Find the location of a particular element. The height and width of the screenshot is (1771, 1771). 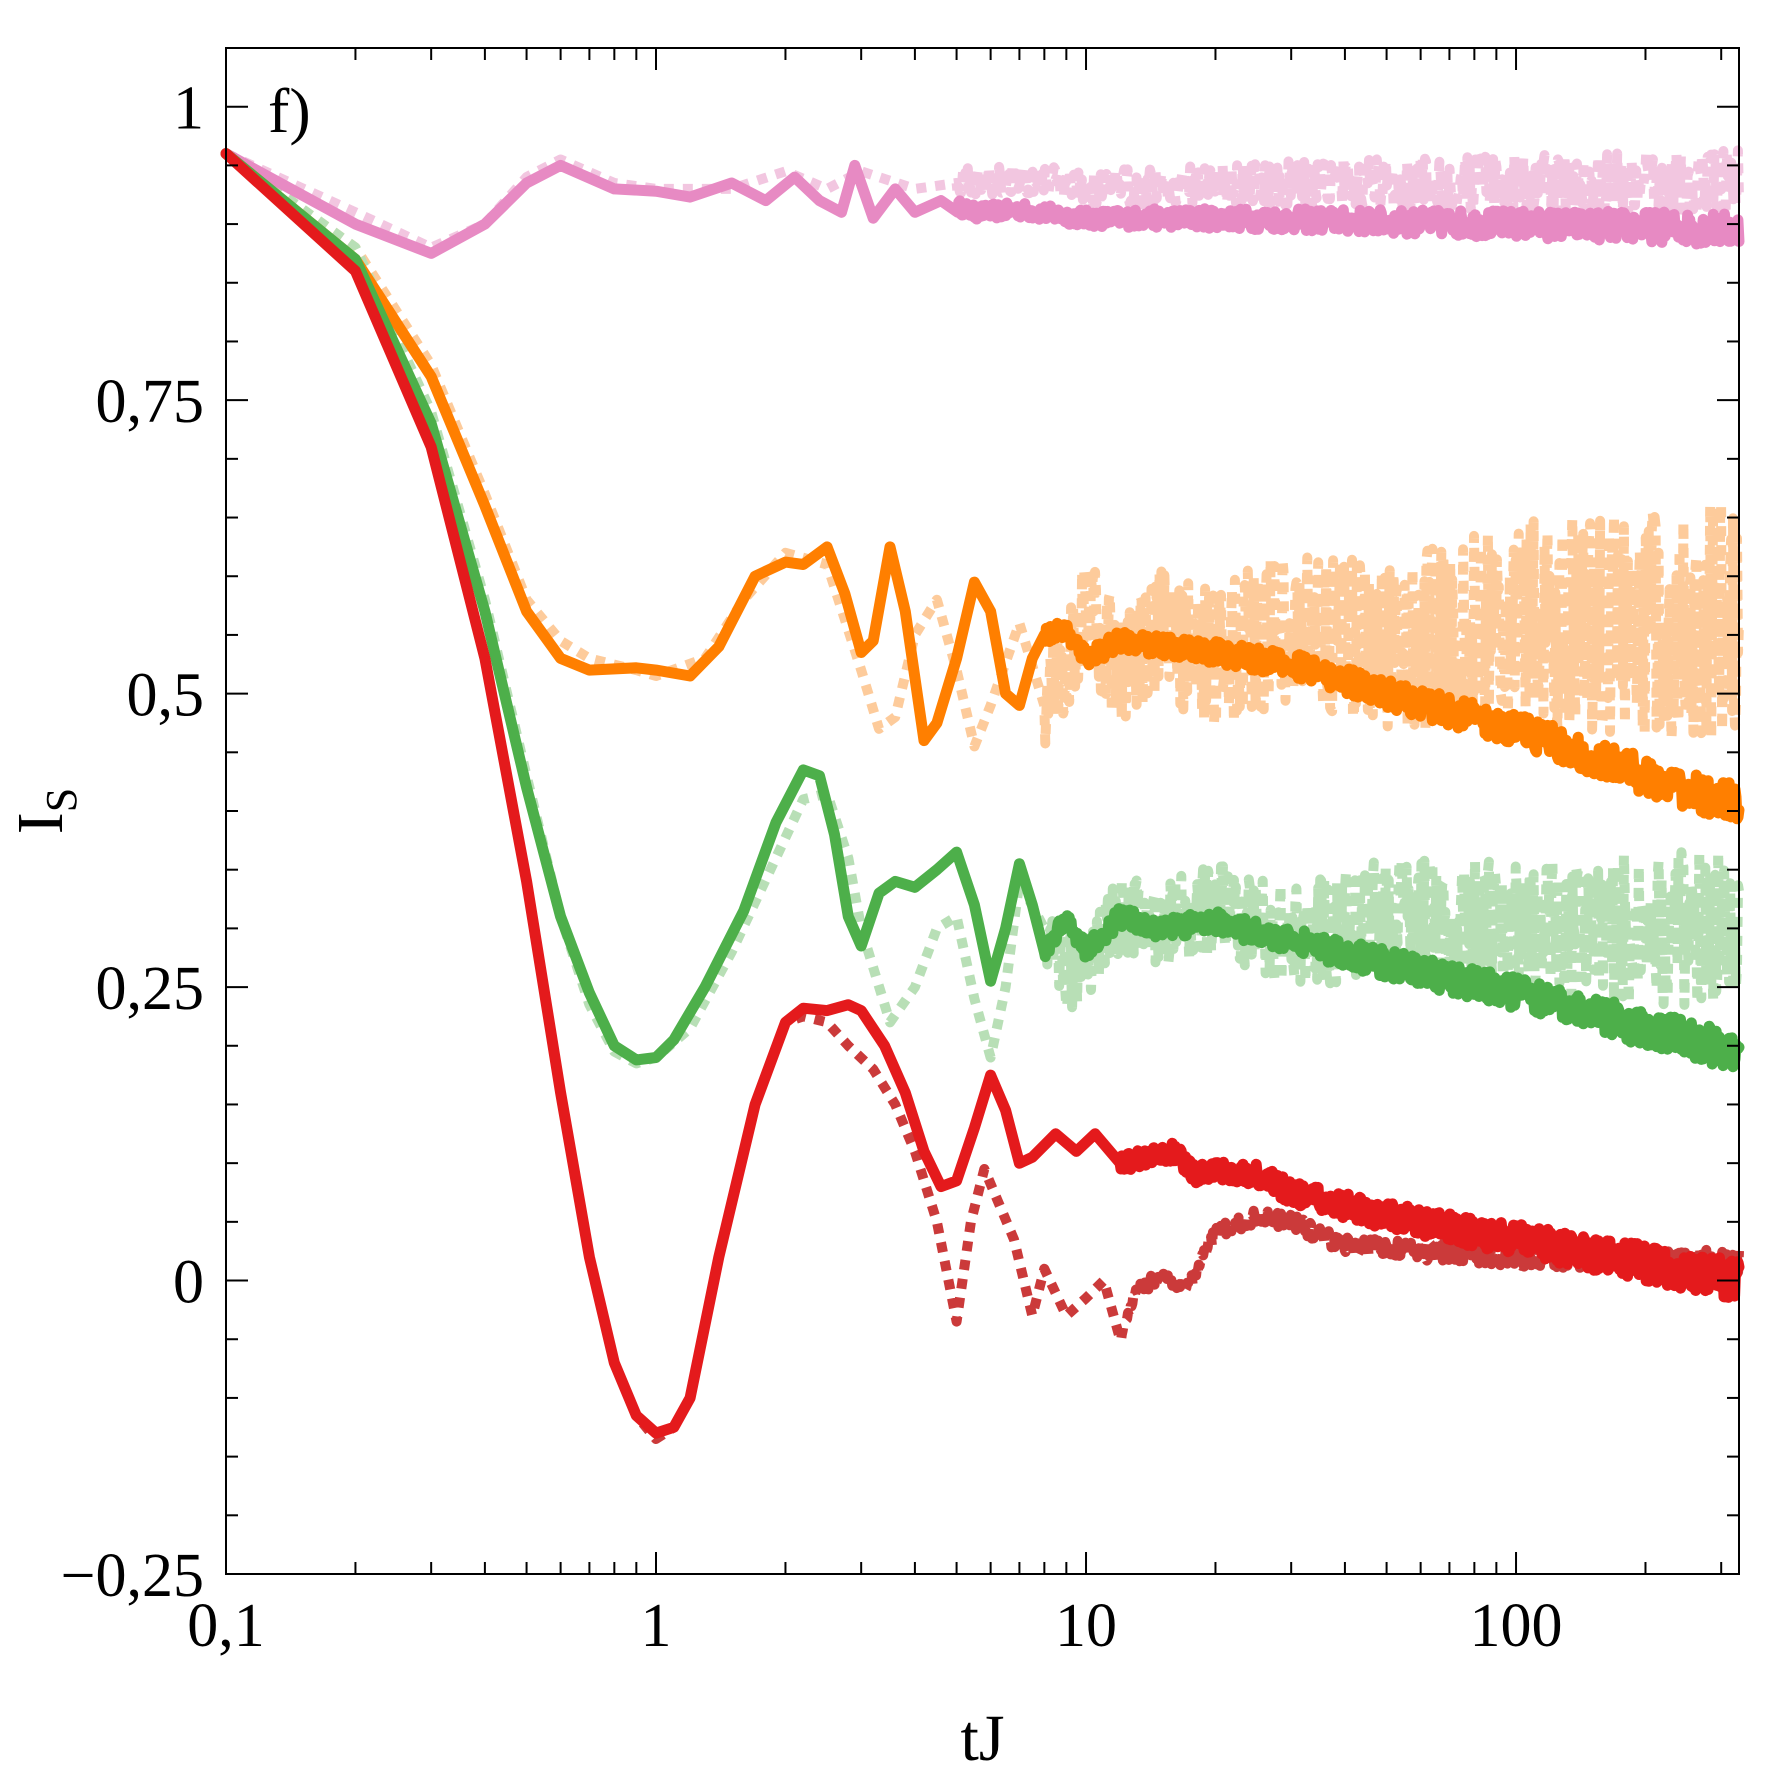

y-axis-label: IS is located at coordinates (45, 811).